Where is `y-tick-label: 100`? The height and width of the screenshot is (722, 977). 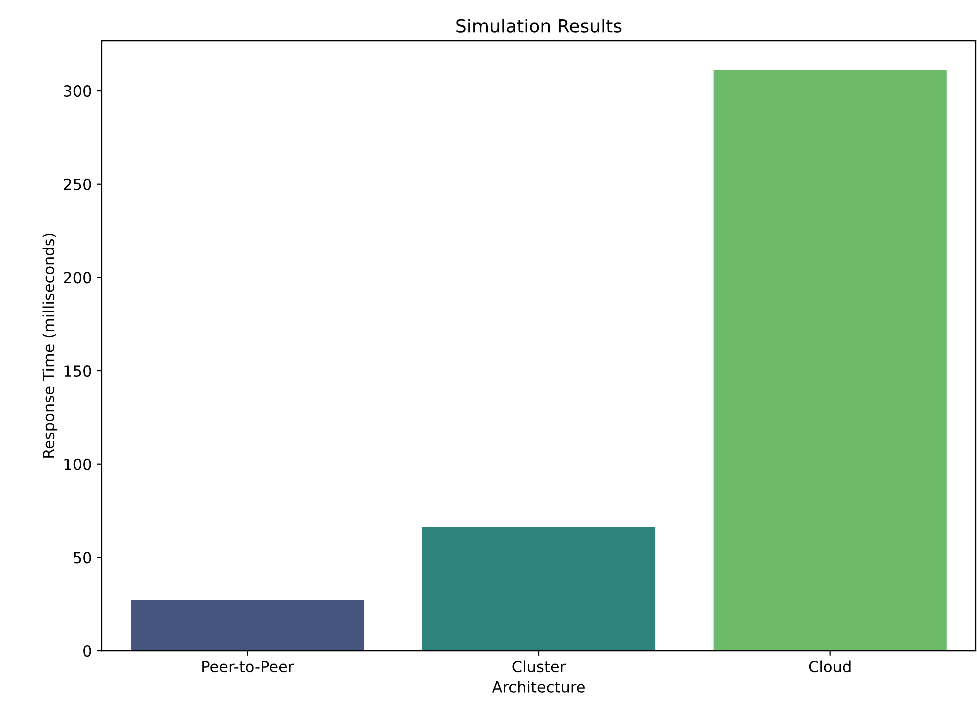 y-tick-label: 100 is located at coordinates (78, 464).